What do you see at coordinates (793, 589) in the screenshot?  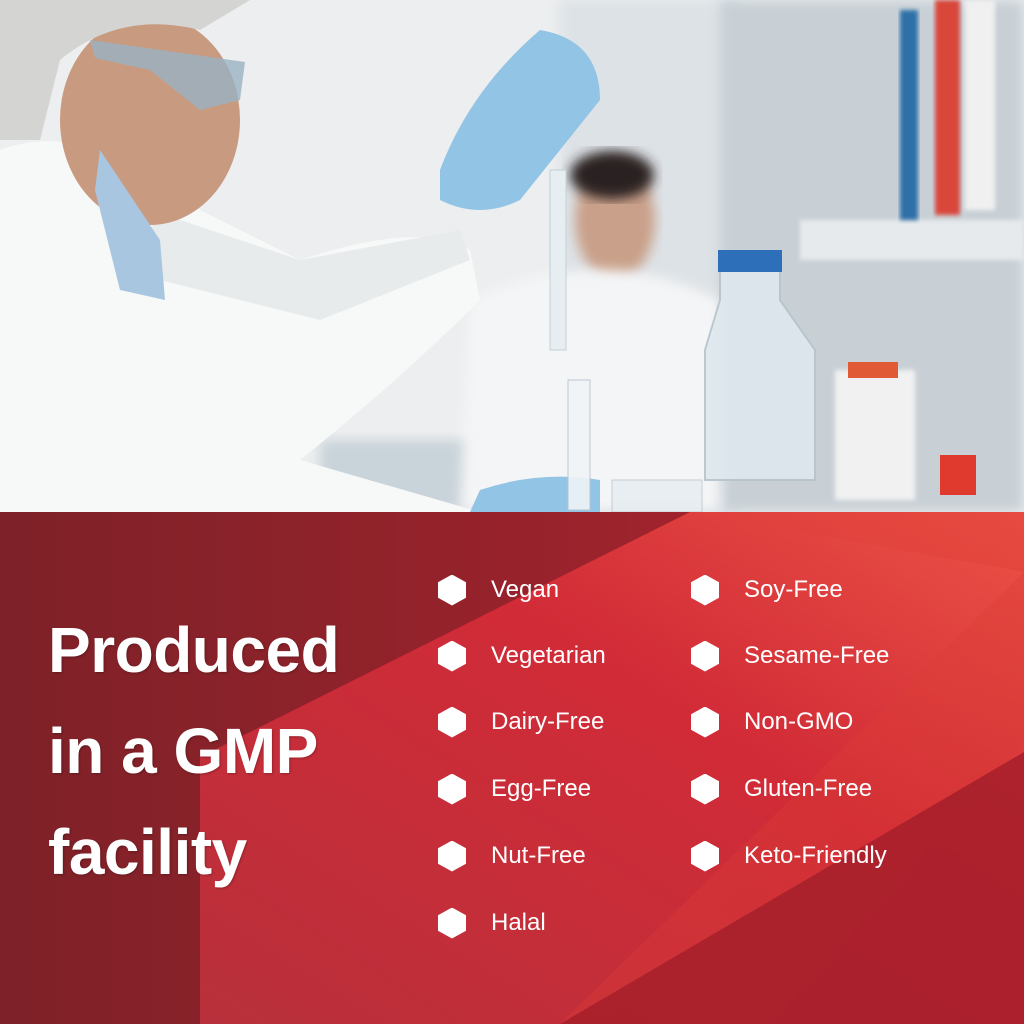 I see `feature-label: Soy-Free` at bounding box center [793, 589].